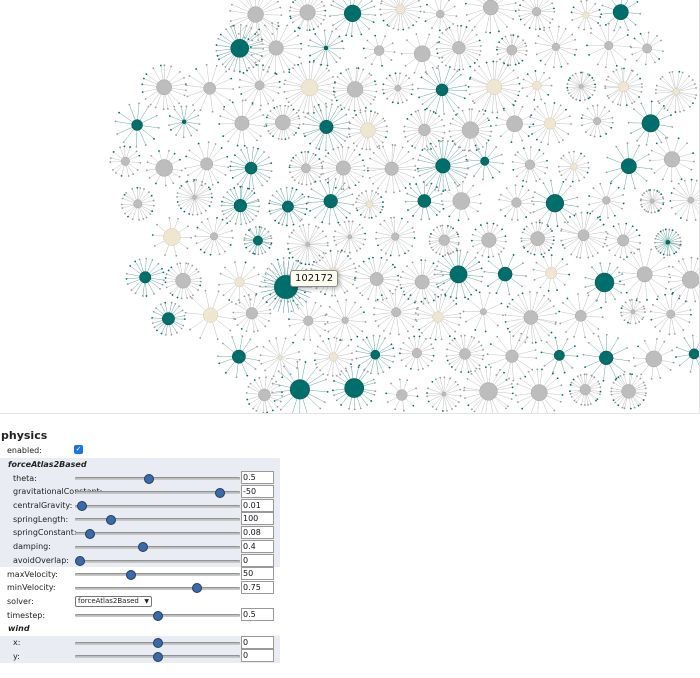 The width and height of the screenshot is (700, 678). Describe the element at coordinates (257, 533) in the screenshot. I see `spring-constant-input: 0.08` at that location.